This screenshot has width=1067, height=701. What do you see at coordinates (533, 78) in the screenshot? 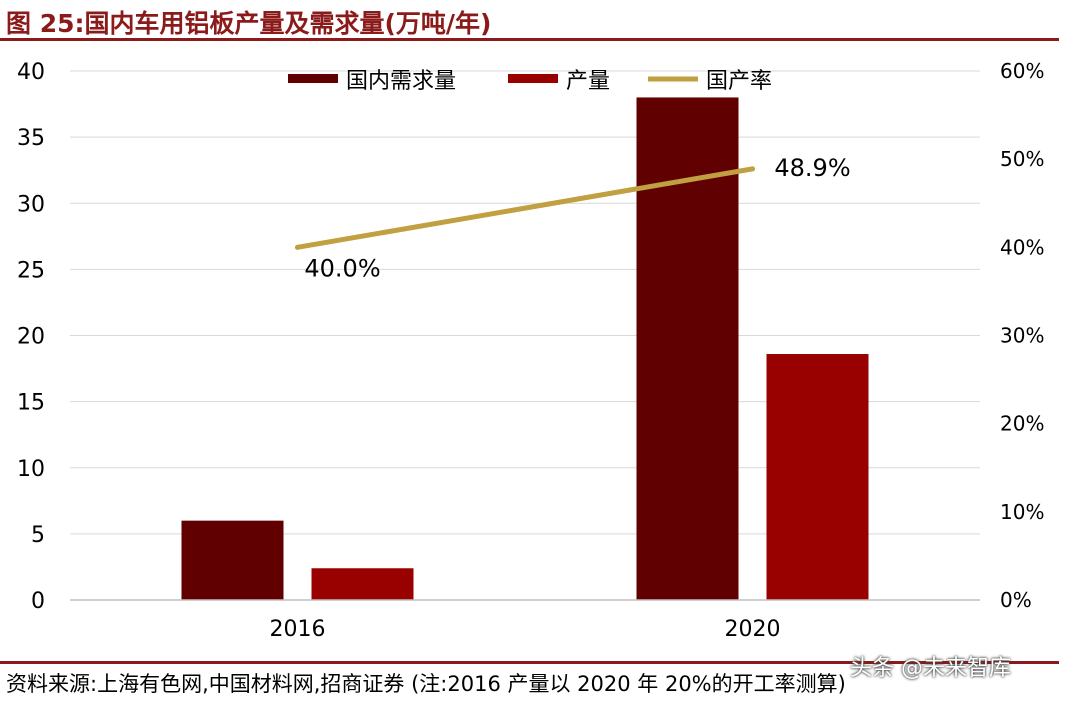
I see `legend-swatch-production` at bounding box center [533, 78].